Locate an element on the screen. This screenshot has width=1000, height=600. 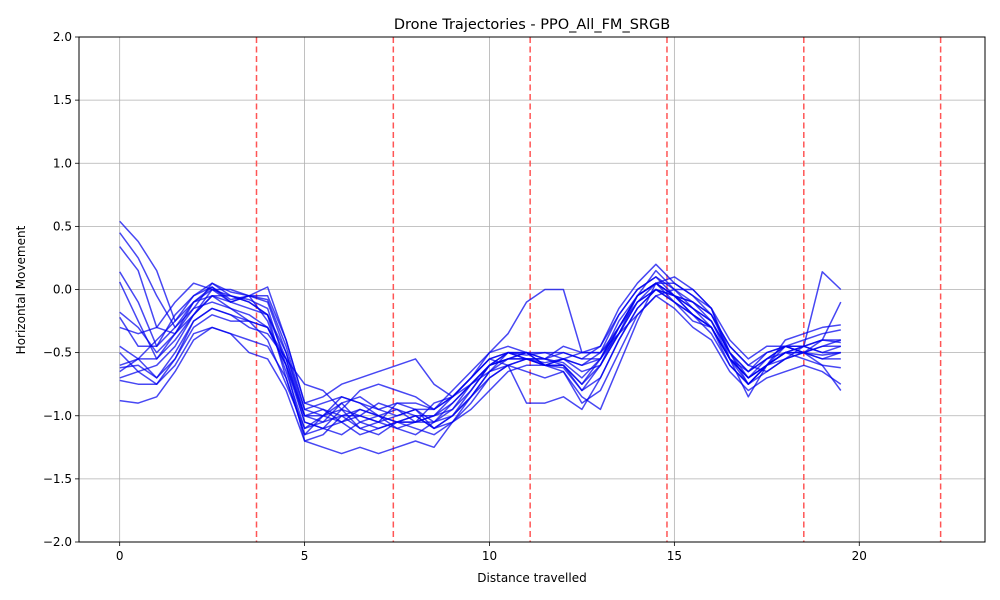
x-axis-label: Distance travelled is located at coordinates (531, 578).